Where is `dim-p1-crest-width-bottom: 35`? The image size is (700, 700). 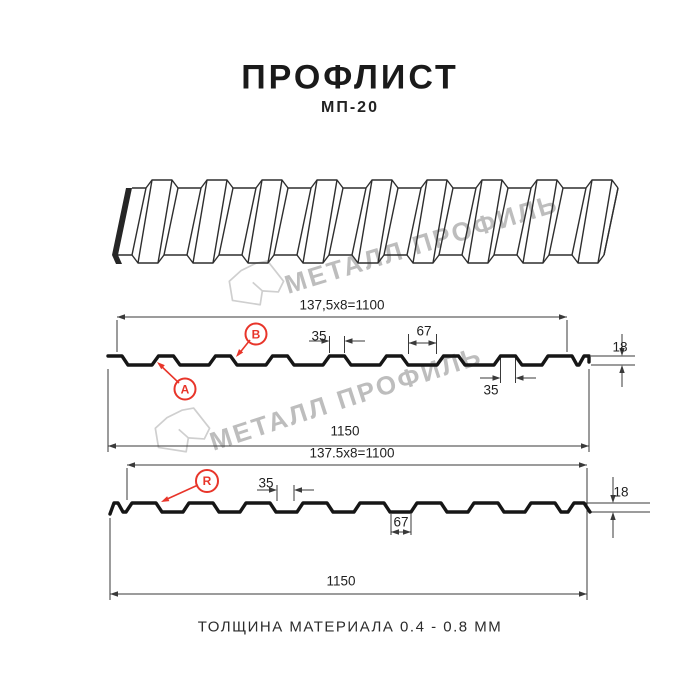
dim-p1-crest-width-bottom: 35 is located at coordinates (491, 390).